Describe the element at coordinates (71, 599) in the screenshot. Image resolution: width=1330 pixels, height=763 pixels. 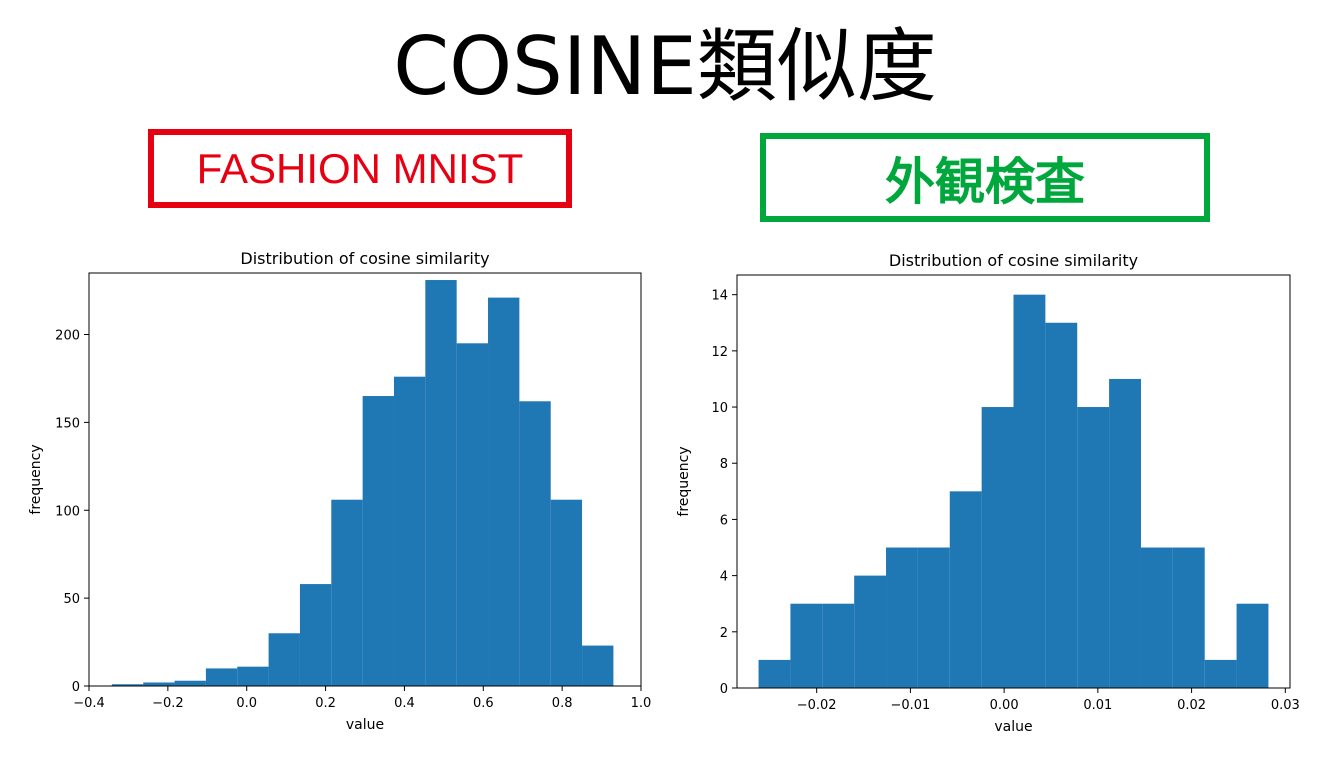
I see `y-tick-label: 50` at that location.